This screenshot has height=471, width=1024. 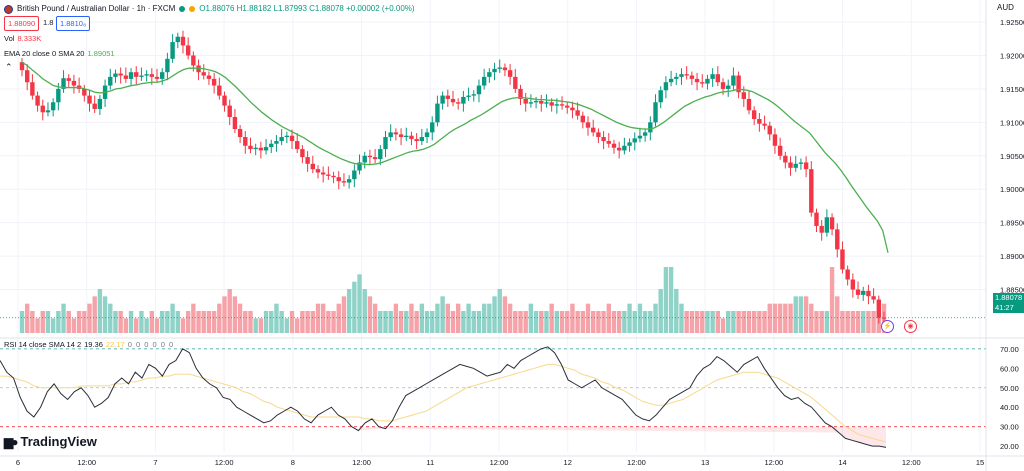 What do you see at coordinates (1009, 297) in the screenshot?
I see `last-price: 1.88078` at bounding box center [1009, 297].